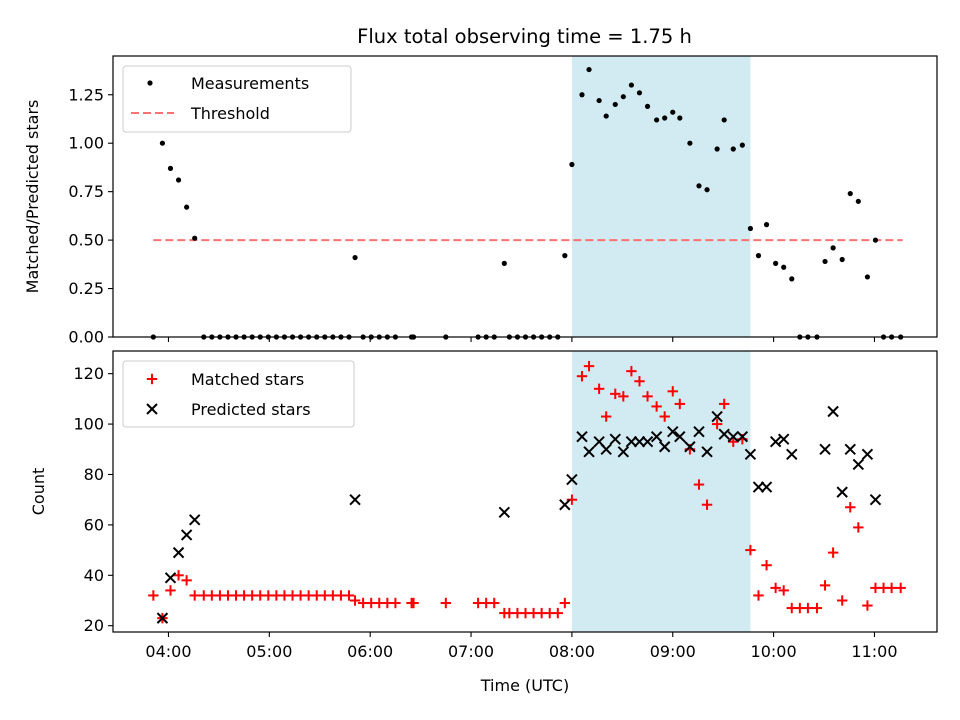 The image size is (960, 720). I want to click on bottom-y-tick-label: 60, so click(94, 524).